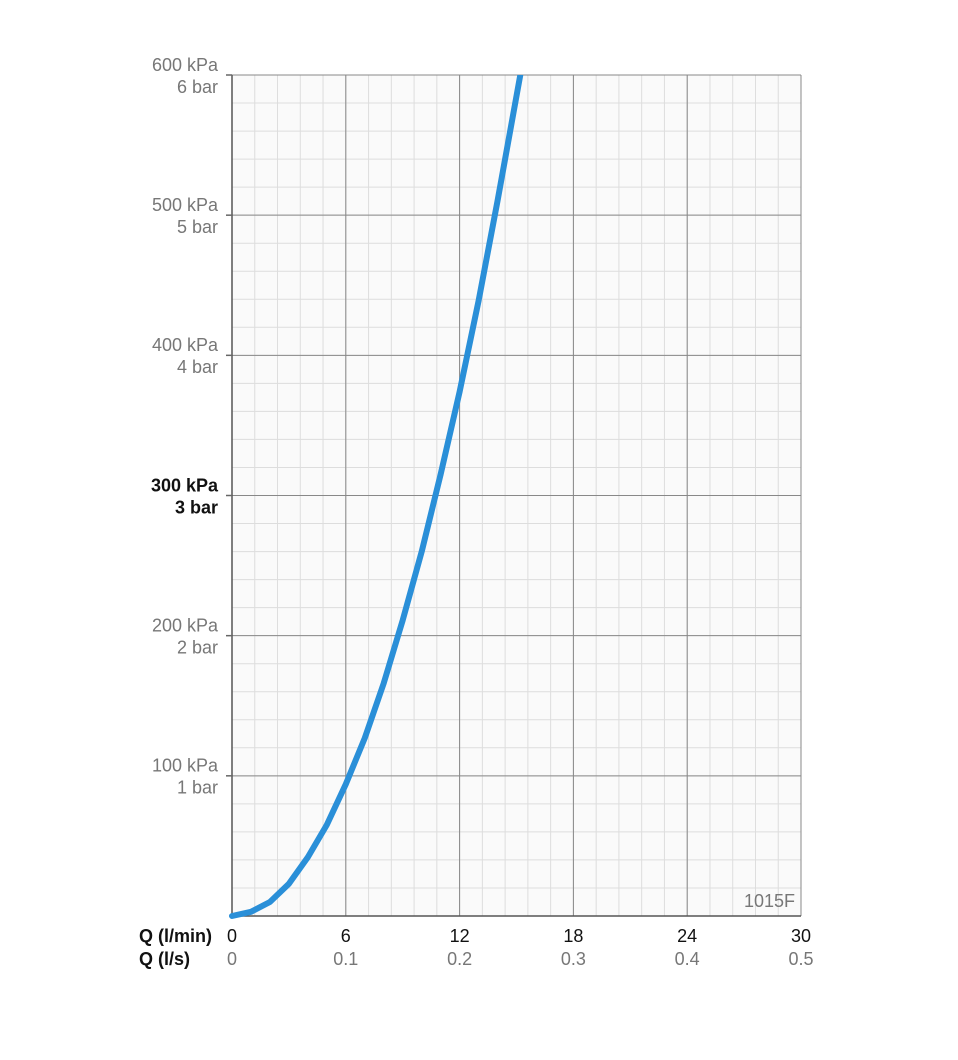  I want to click on x2-tick-label: 0, so click(232, 959).